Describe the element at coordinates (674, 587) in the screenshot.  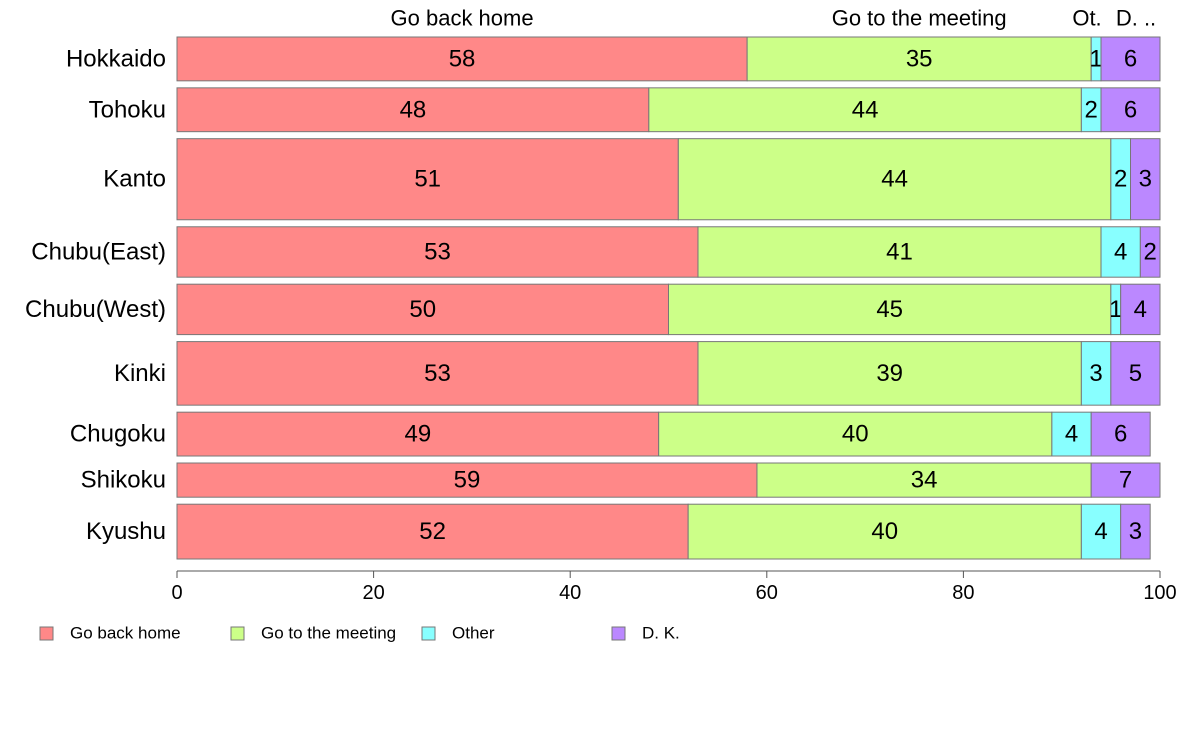
I see `x-axis: 0 20 40 60 80 100` at that location.